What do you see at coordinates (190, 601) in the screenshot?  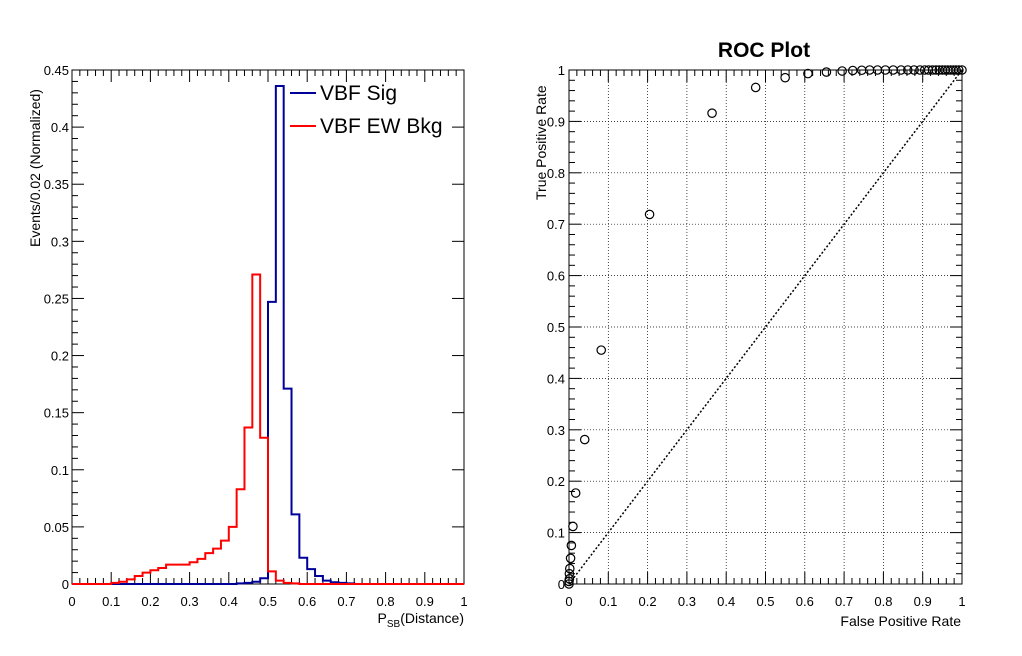 I see `hist-x-tick-label-0p3: 0.3` at bounding box center [190, 601].